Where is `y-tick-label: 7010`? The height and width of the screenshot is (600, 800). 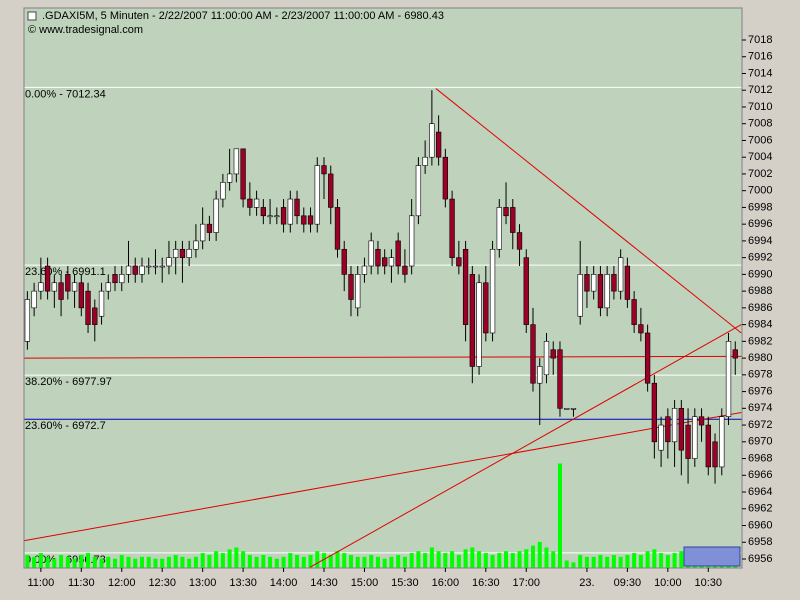 y-tick-label: 7010 is located at coordinates (760, 107).